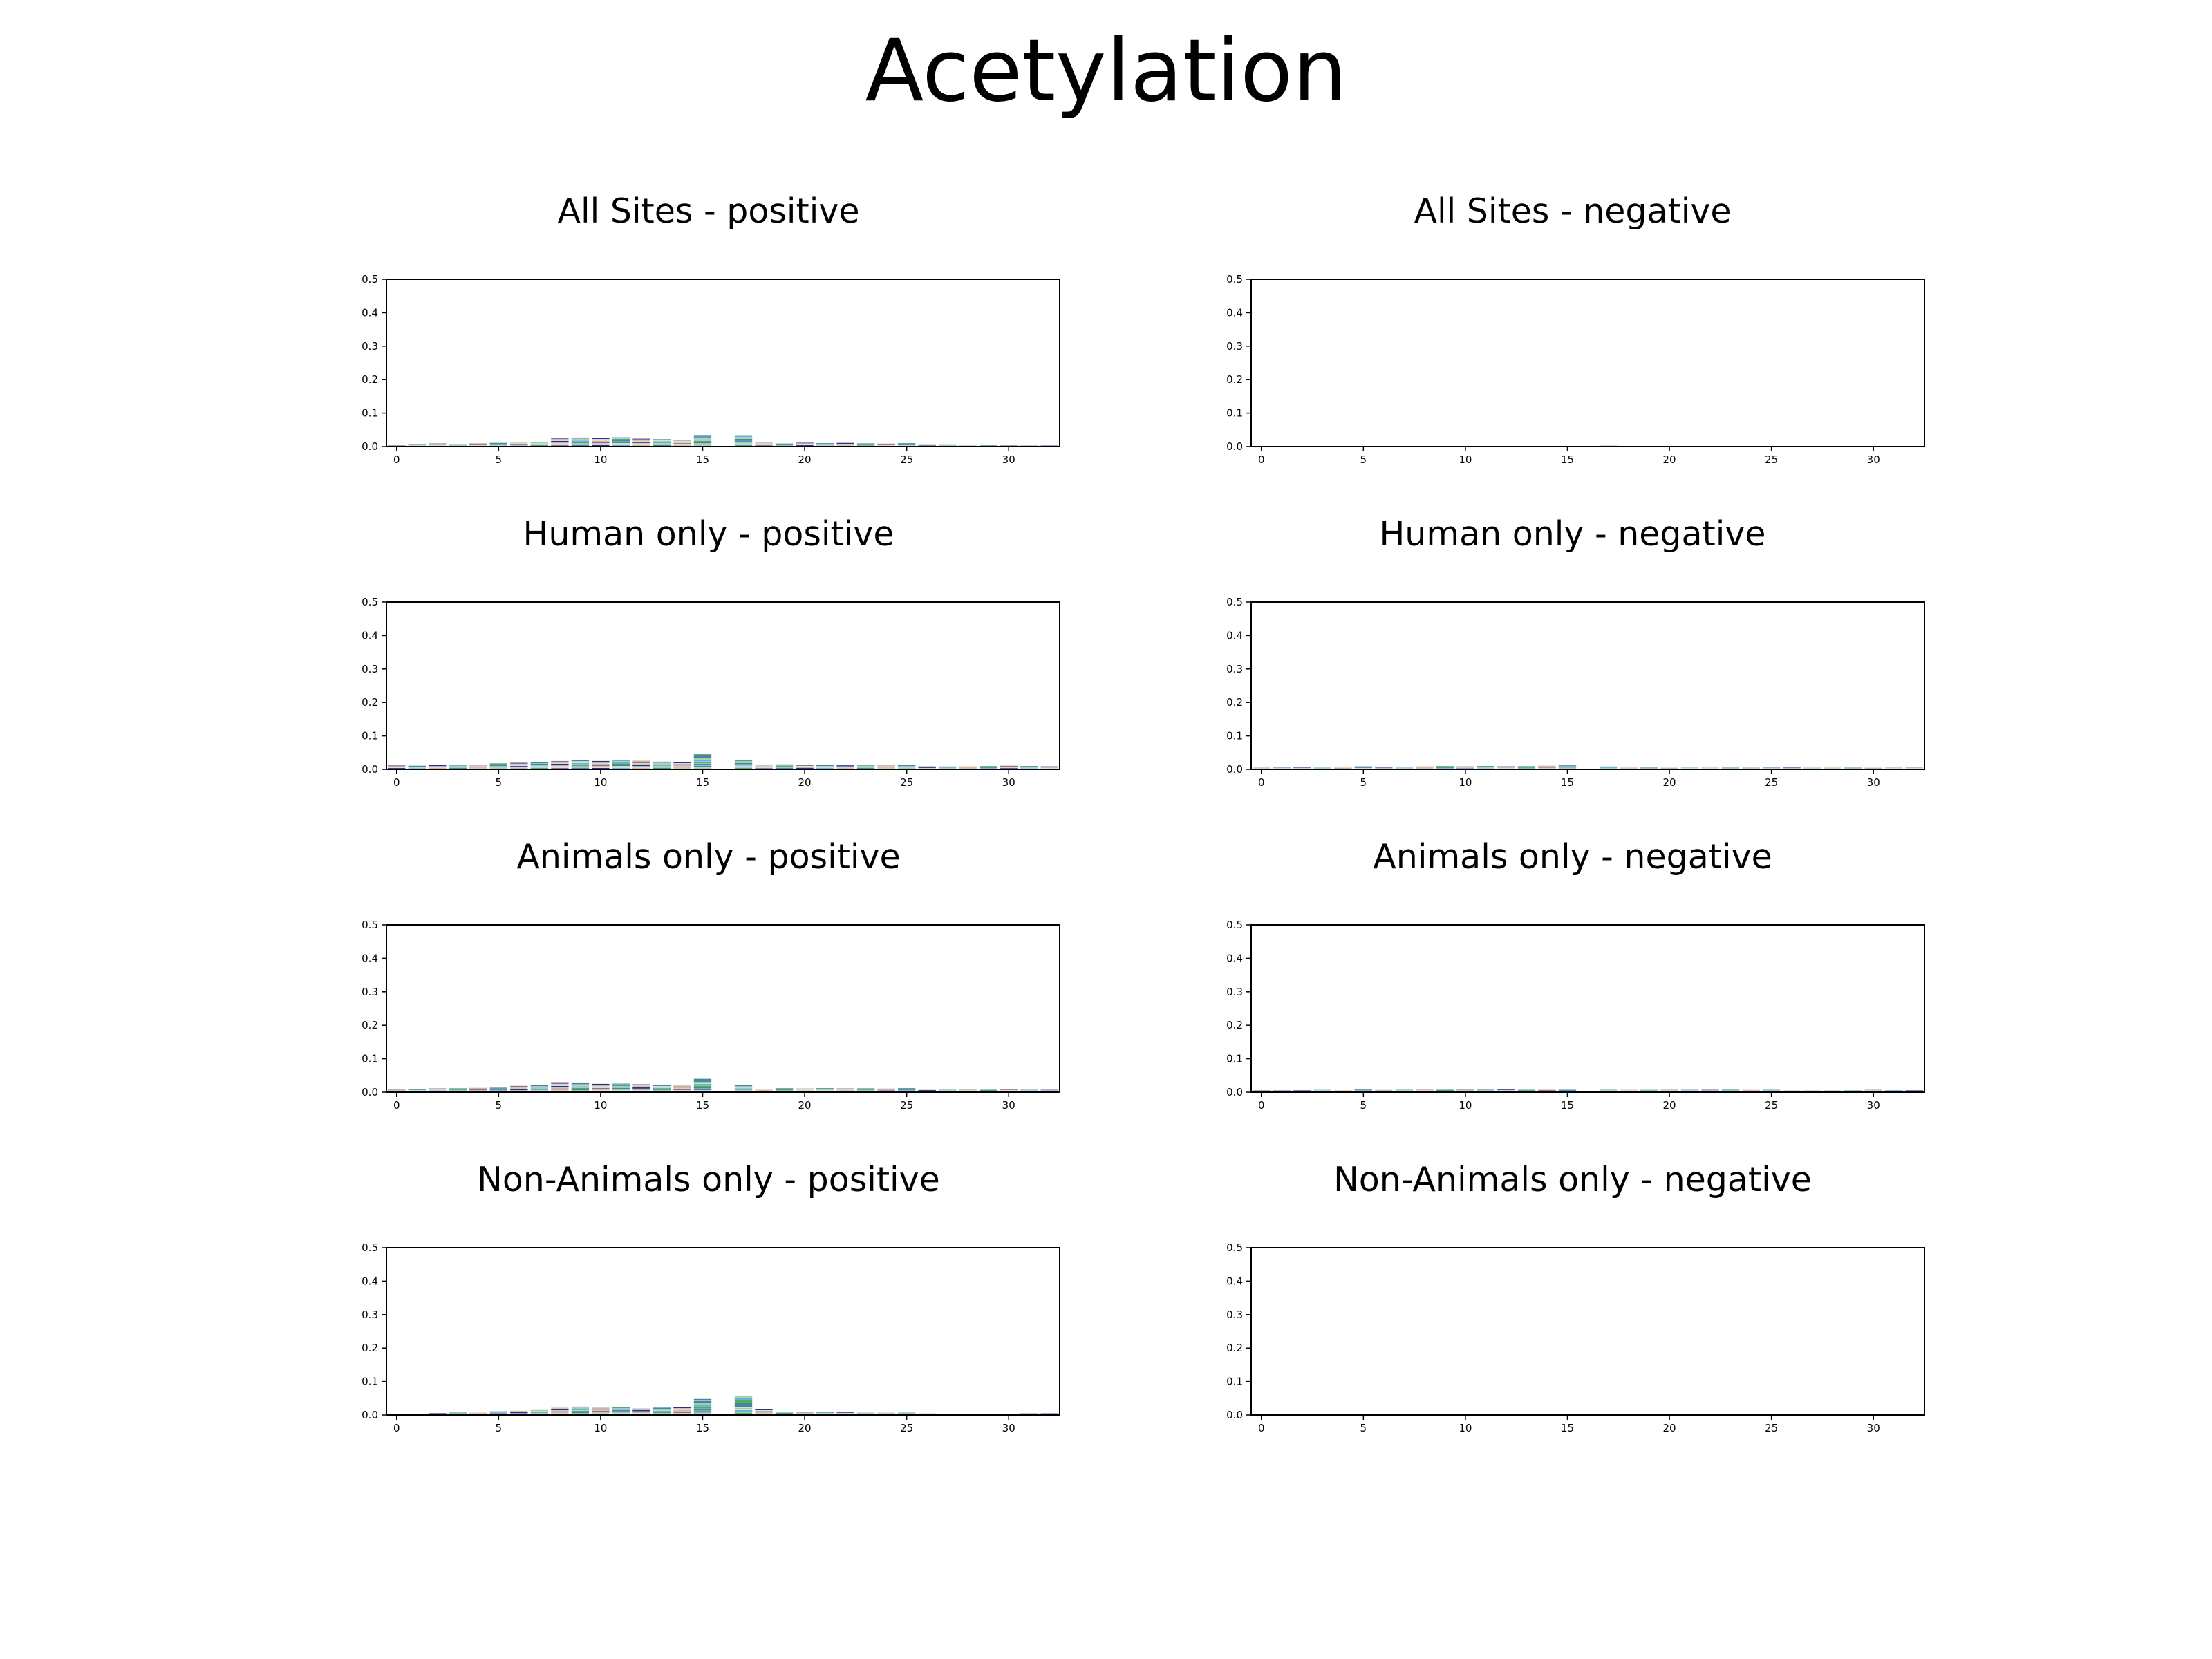  Describe the element at coordinates (711, 692) in the screenshot. I see `subplot-2: 0.0 0.1 0.2 0.3 0.4 0.5 0 5 10 15 20 25 30` at that location.